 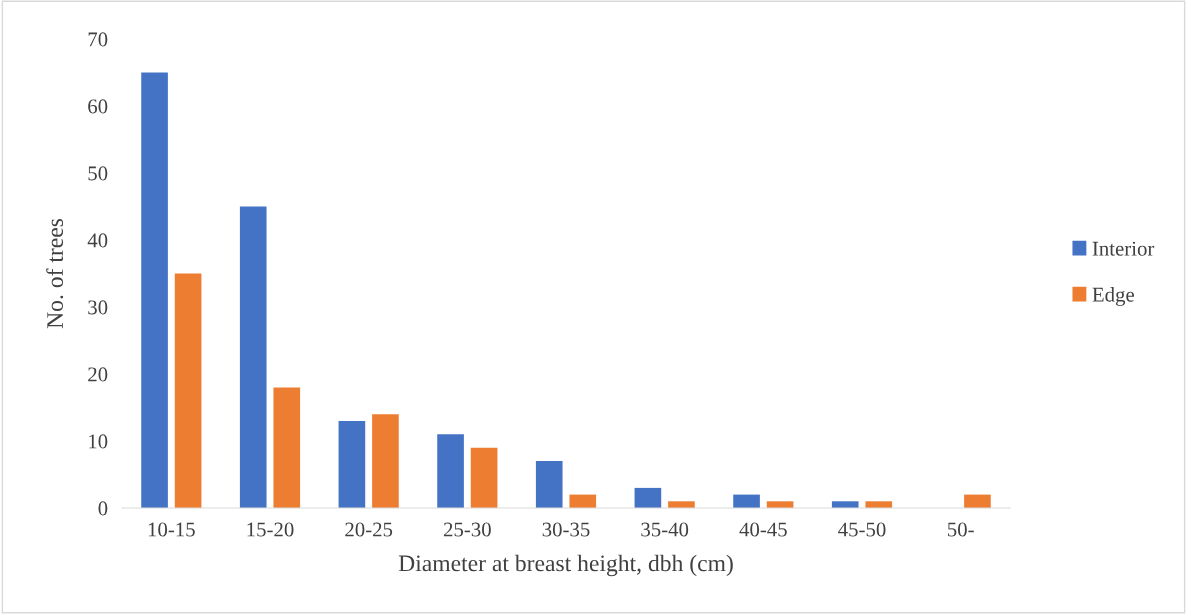 I want to click on x-tick-label: 30-35, so click(x=566, y=529).